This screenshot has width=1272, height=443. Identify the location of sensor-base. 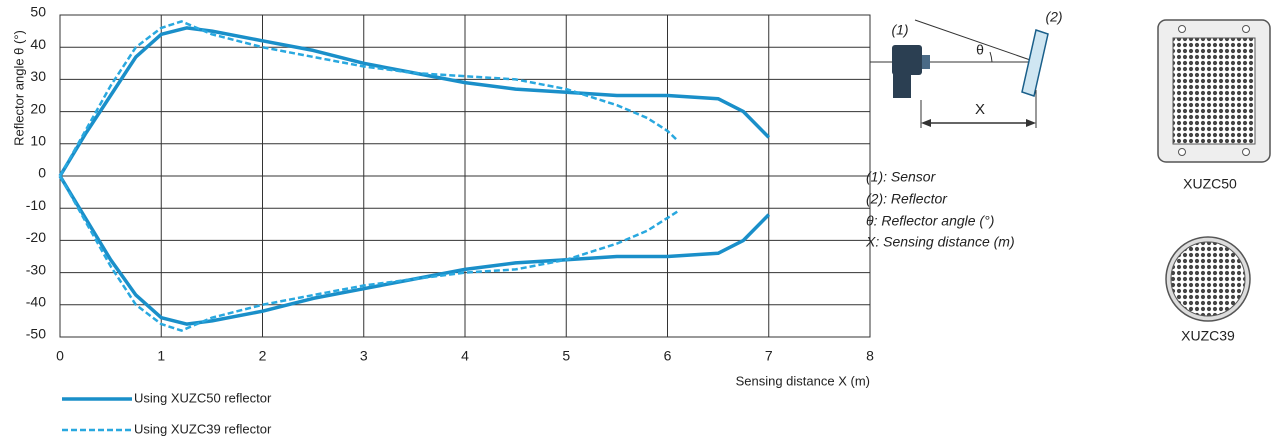
(902, 86).